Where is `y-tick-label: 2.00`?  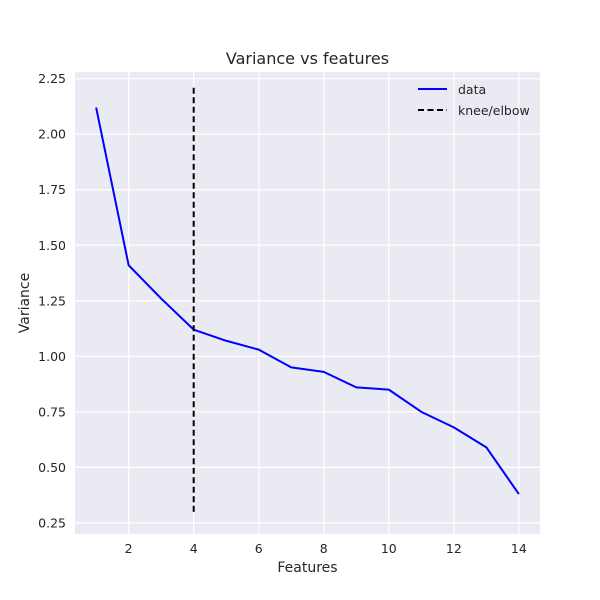
y-tick-label: 2.00 is located at coordinates (52, 134).